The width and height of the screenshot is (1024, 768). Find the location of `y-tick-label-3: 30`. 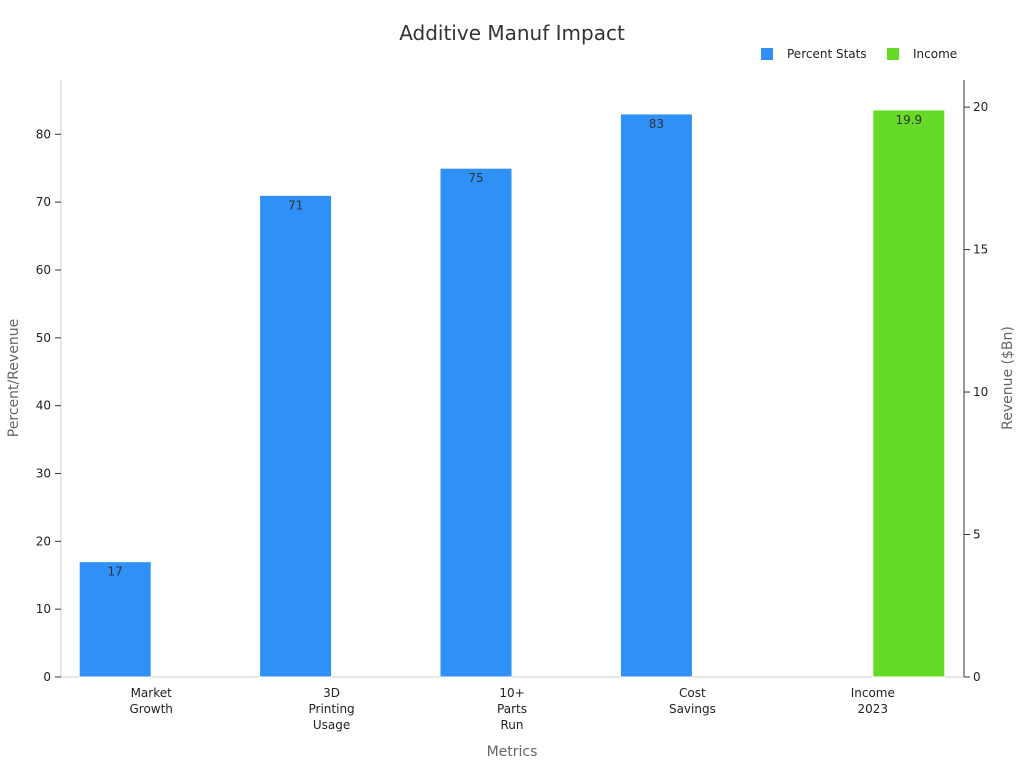

y-tick-label-3: 30 is located at coordinates (43, 473).